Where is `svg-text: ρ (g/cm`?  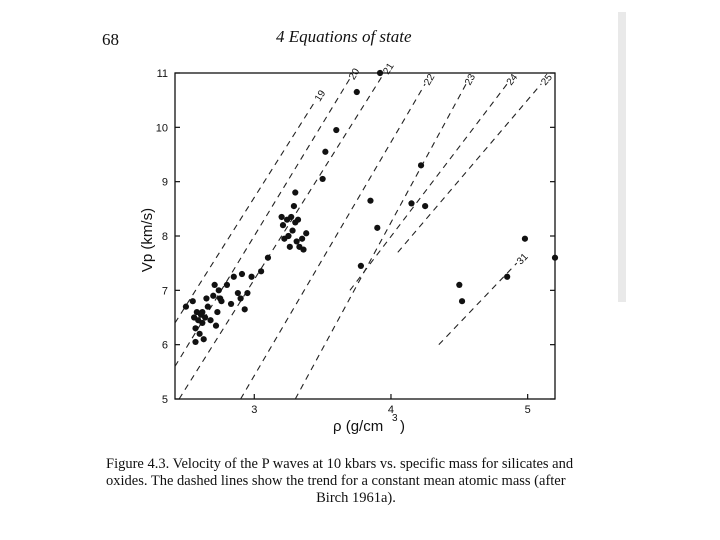 svg-text: ρ (g/cm is located at coordinates (358, 426).